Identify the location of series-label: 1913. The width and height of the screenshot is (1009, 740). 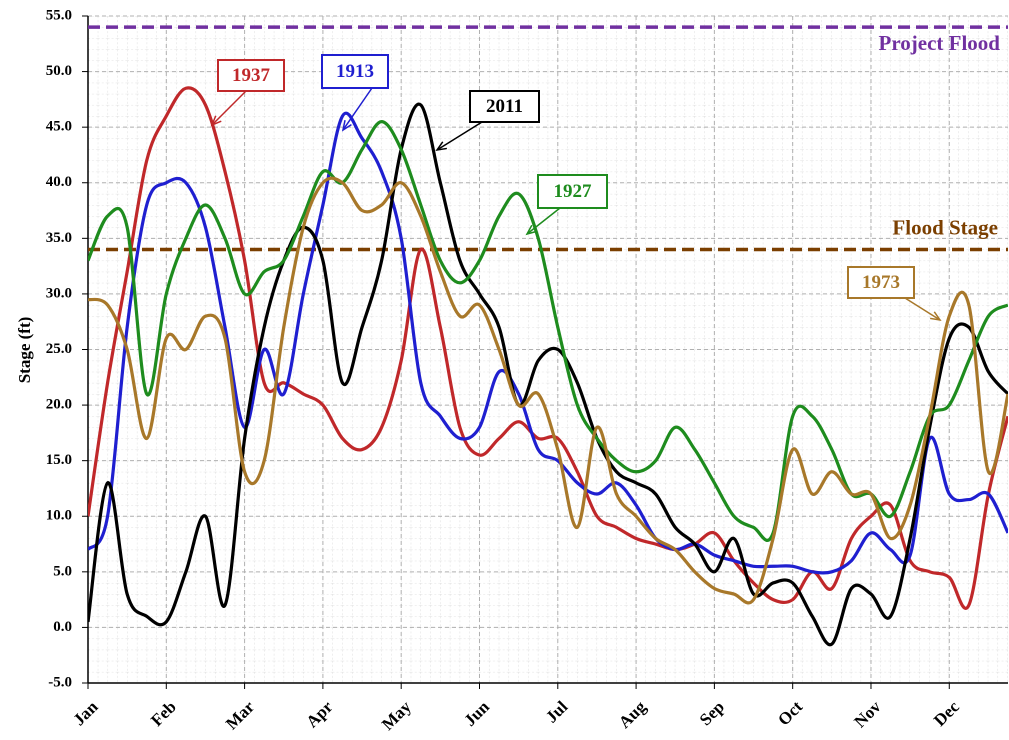
(355, 71).